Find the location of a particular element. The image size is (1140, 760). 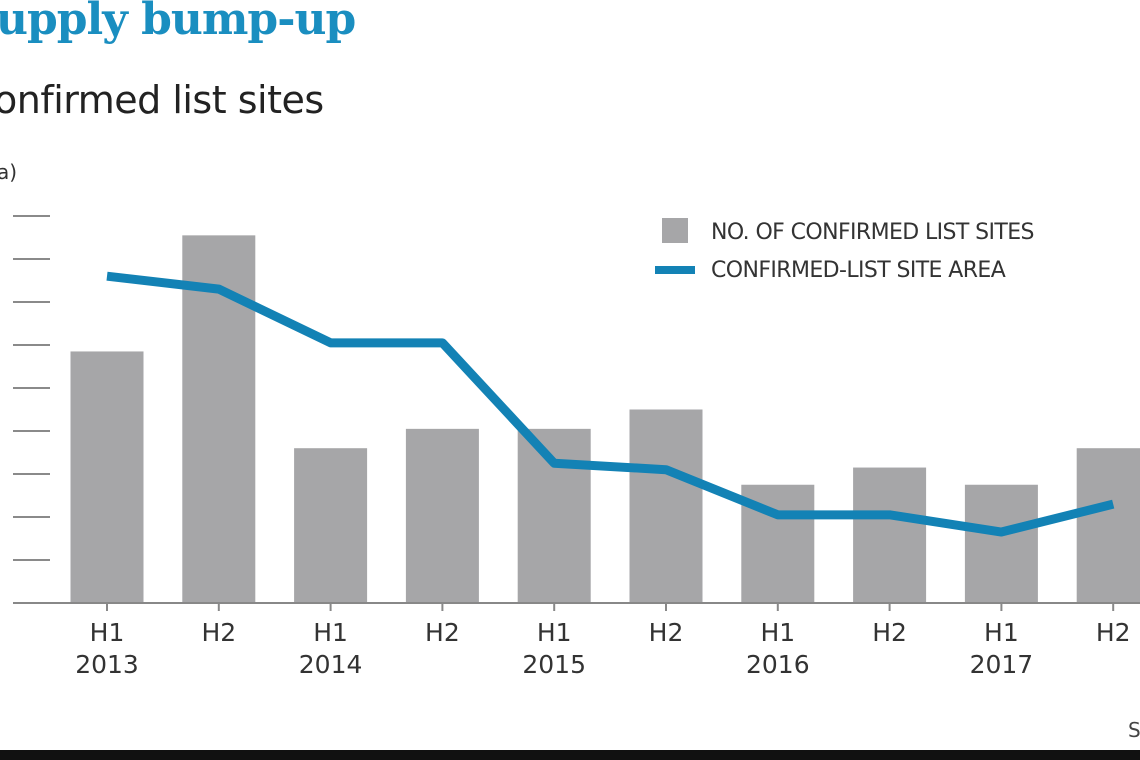

source-label: S is located at coordinates (1134, 730).